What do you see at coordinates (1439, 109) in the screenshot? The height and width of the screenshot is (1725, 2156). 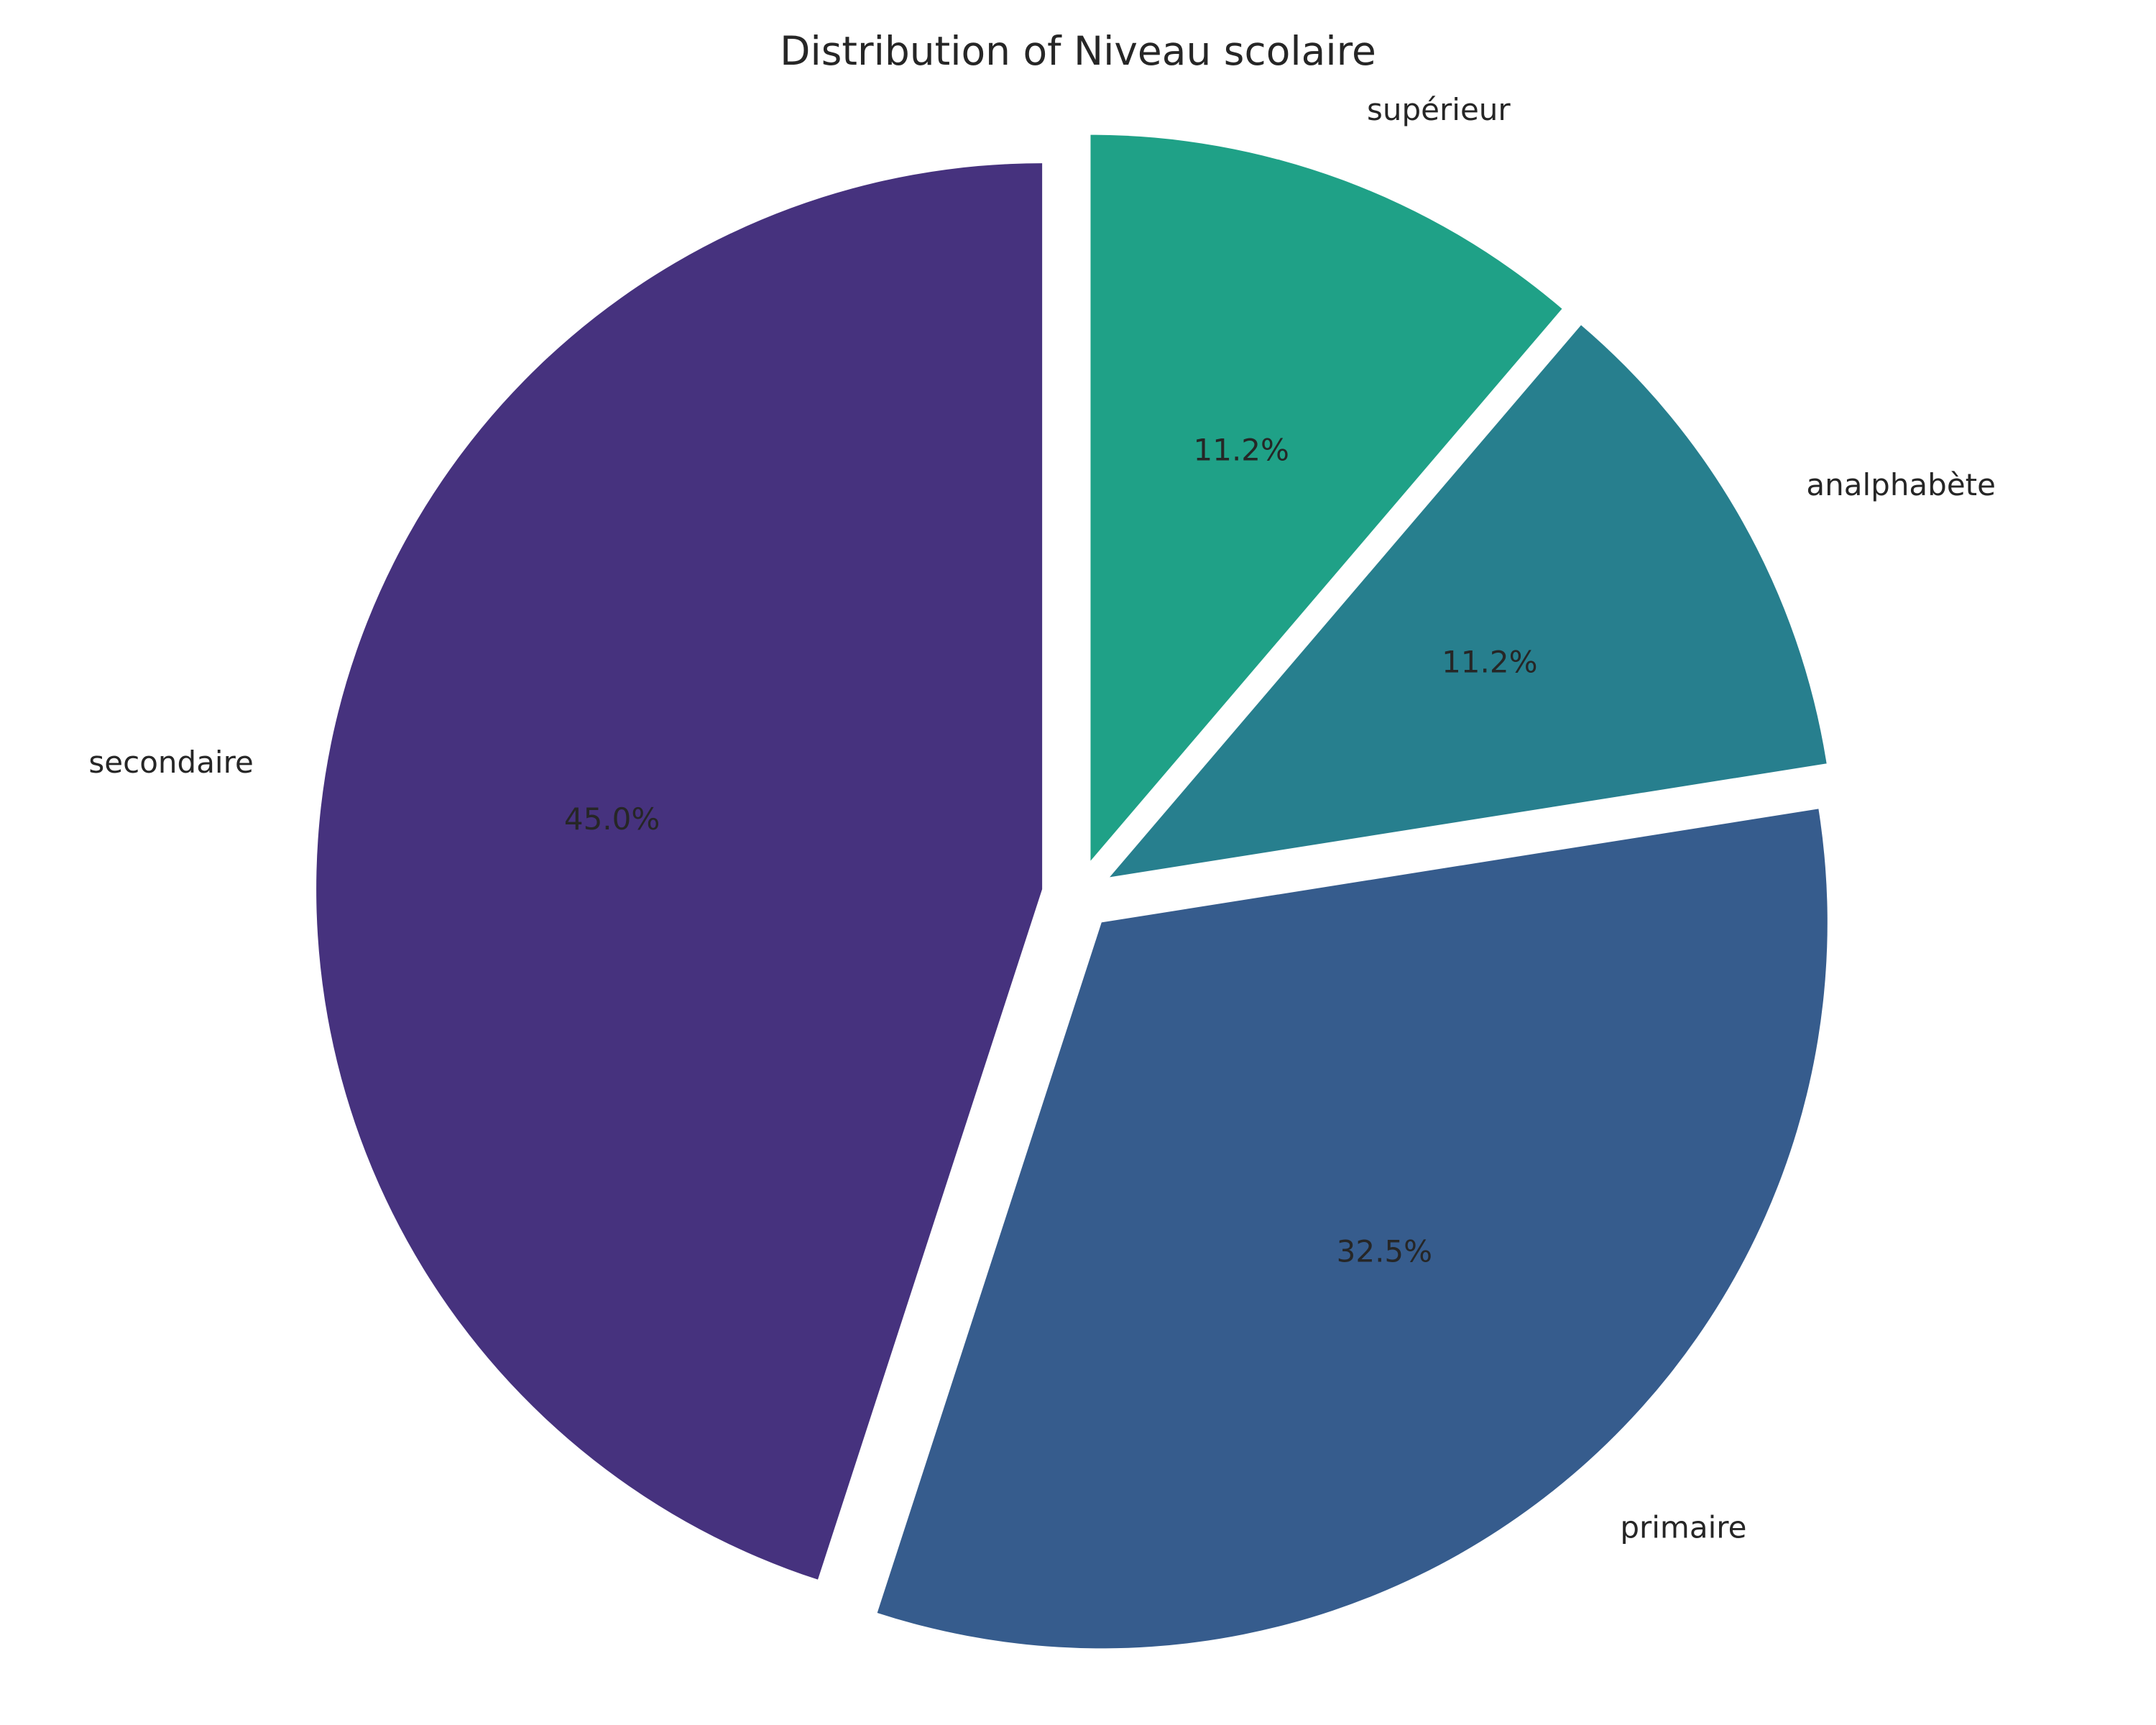 I see `slice-label-supérieur: supérieur` at bounding box center [1439, 109].